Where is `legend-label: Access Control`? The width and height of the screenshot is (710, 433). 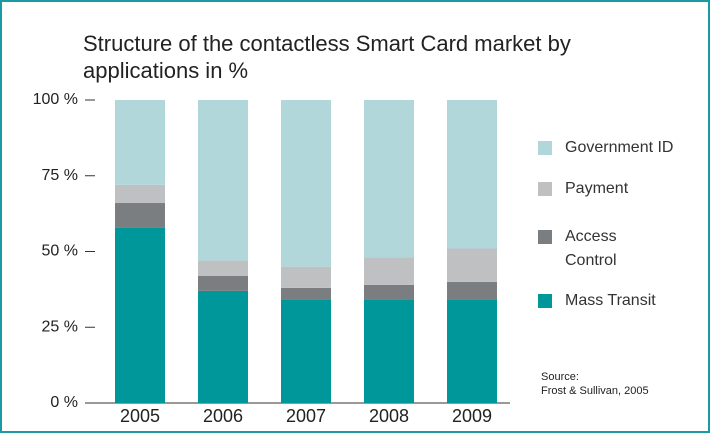 legend-label: Access Control is located at coordinates (591, 248).